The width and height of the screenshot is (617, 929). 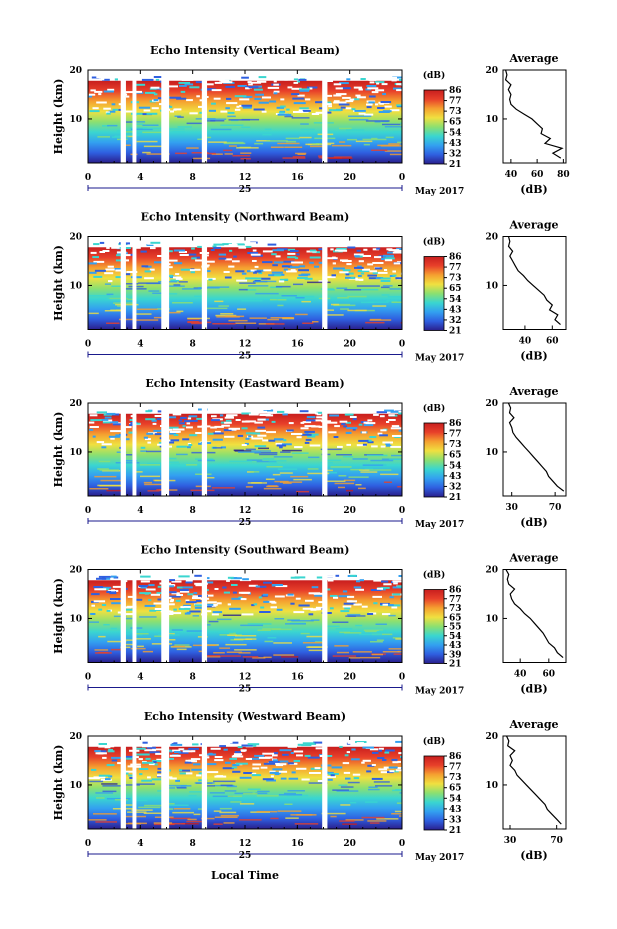 I want to click on average-x-tick-label: 70, so click(x=555, y=508).